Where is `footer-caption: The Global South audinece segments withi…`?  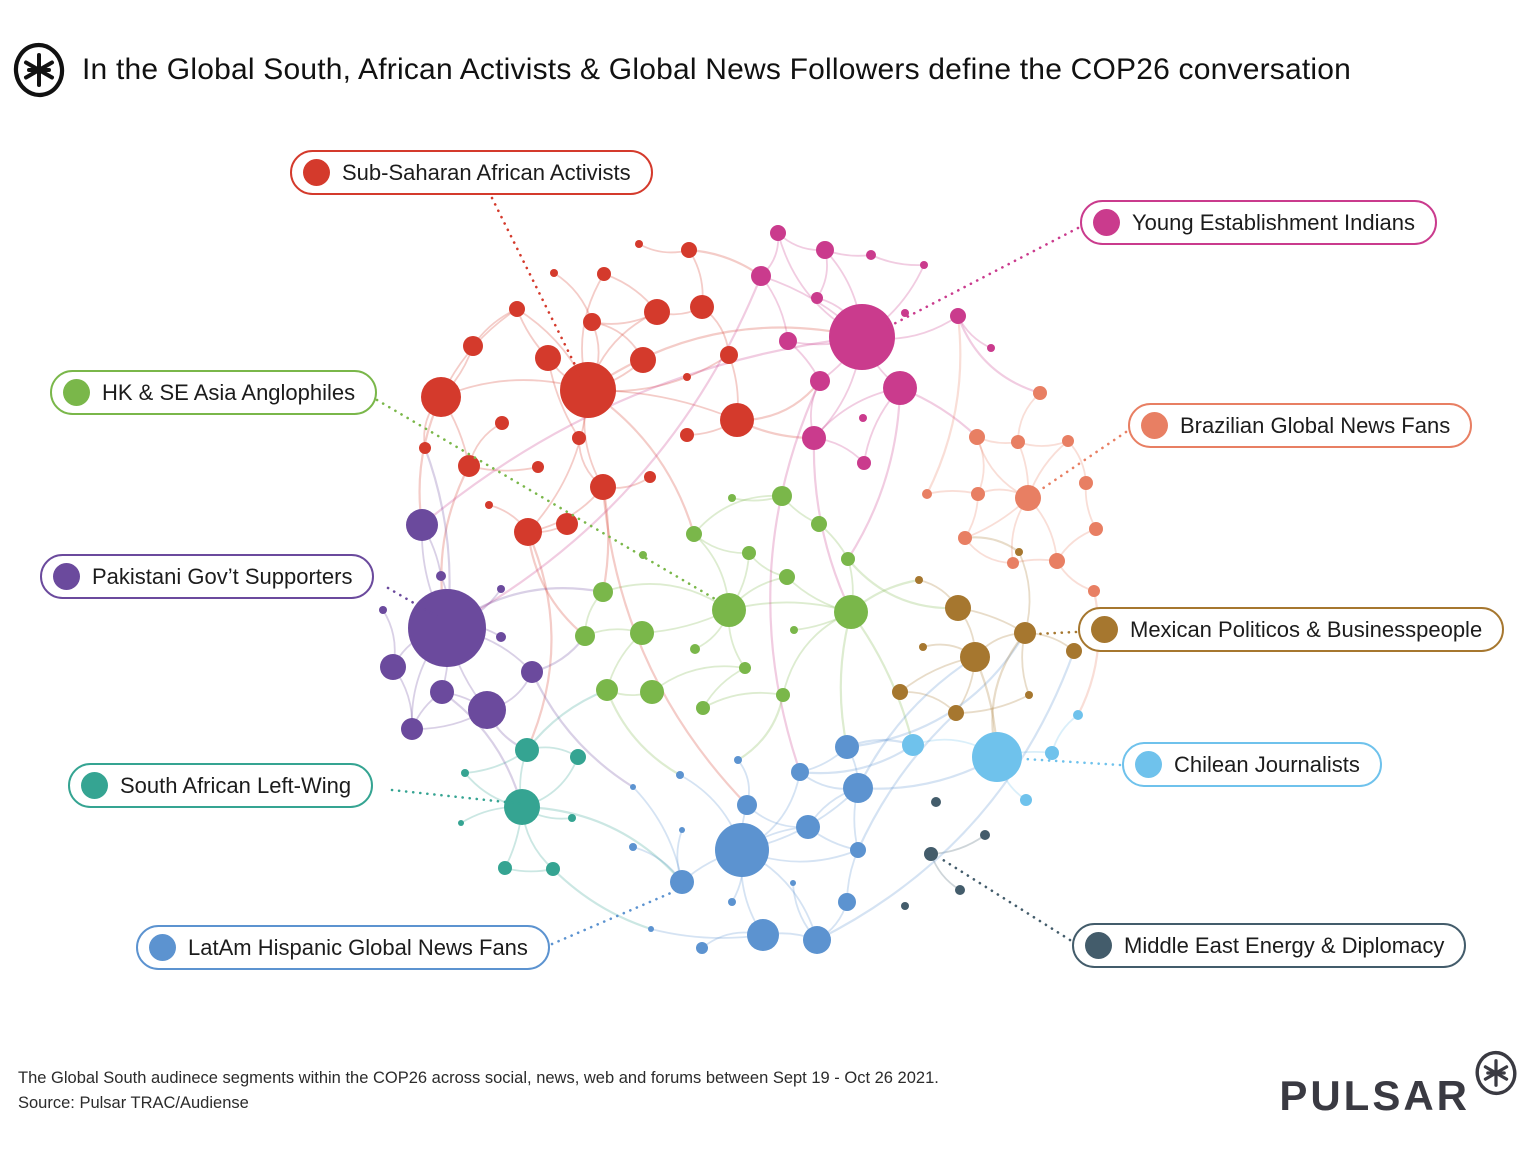 footer-caption: The Global South audinece segments withi… is located at coordinates (478, 1091).